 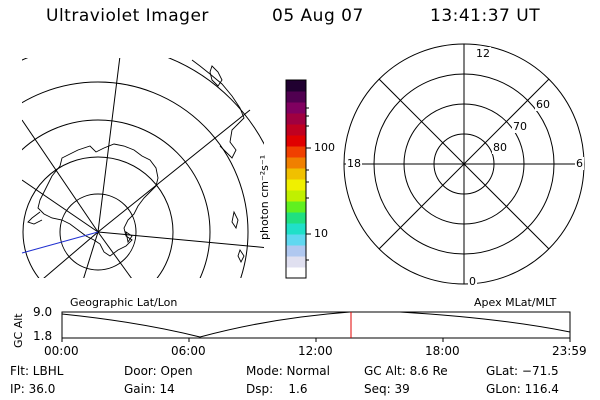 What do you see at coordinates (149, 389) in the screenshot?
I see `gain-label: Gain: 14` at bounding box center [149, 389].